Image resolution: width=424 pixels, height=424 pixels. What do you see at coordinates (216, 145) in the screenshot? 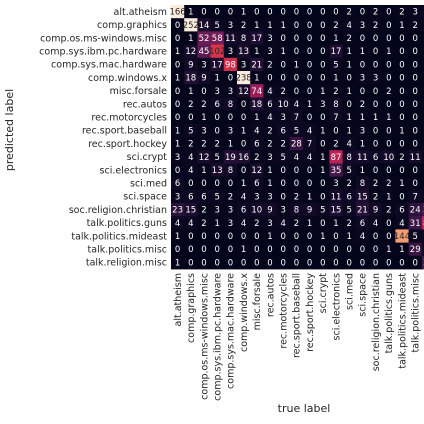
I see `heatmap-cell-value-r10-c3: 2` at bounding box center [216, 145].